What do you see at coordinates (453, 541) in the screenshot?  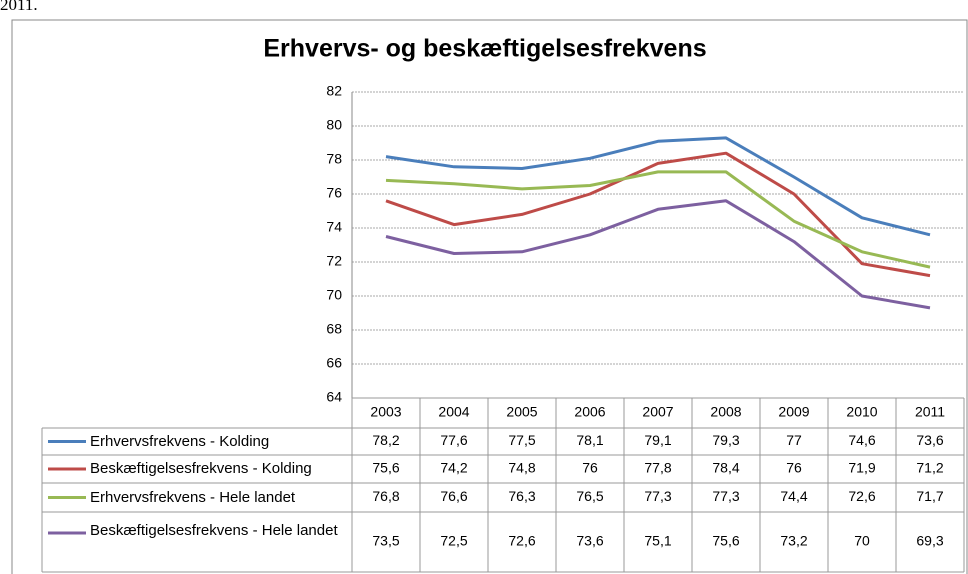 I see `data-label: 72,5` at bounding box center [453, 541].